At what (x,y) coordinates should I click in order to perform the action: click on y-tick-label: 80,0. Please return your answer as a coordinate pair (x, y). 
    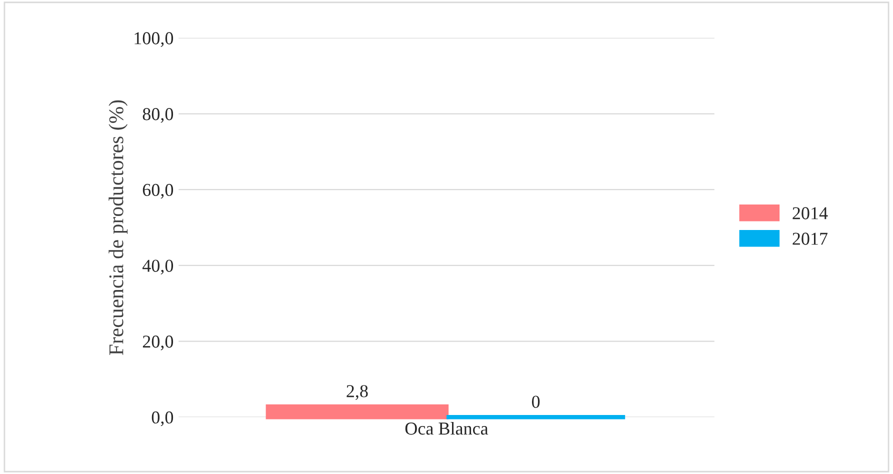
    Looking at the image, I should click on (158, 115).